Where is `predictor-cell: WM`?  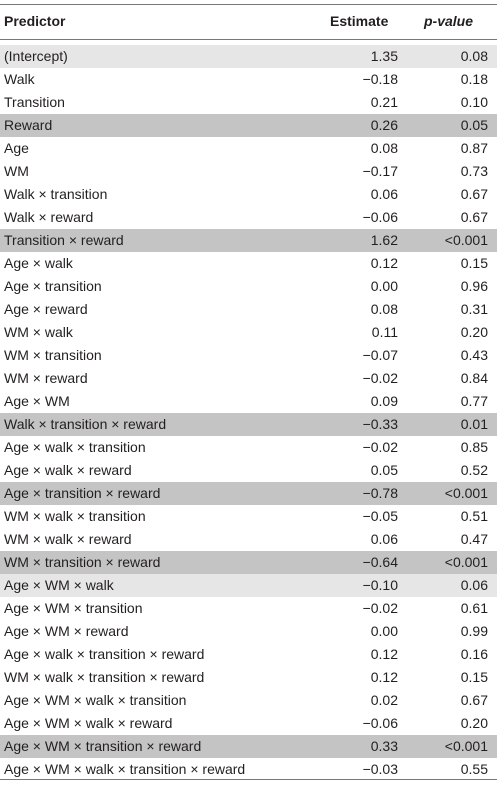
predictor-cell: WM is located at coordinates (16, 171).